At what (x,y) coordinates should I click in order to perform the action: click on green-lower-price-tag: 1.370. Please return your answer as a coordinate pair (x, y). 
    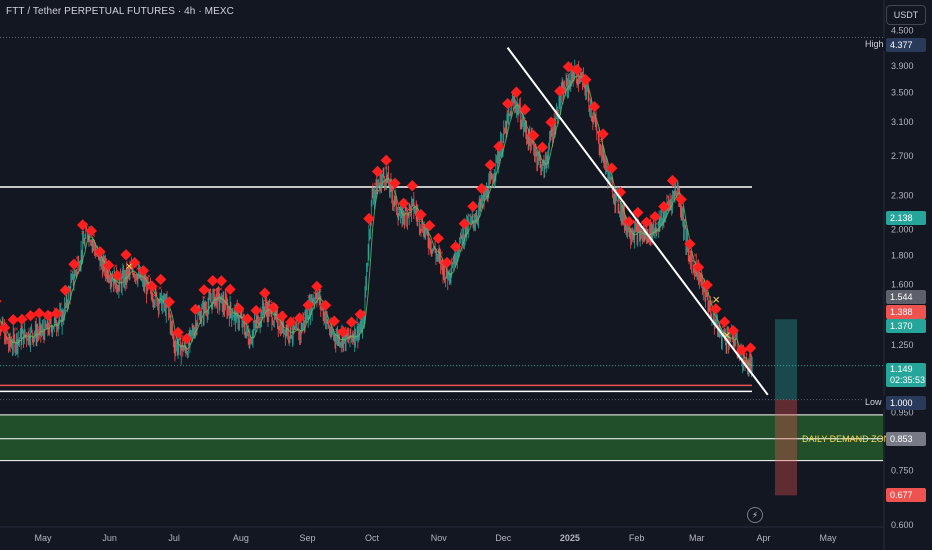
    Looking at the image, I should click on (906, 326).